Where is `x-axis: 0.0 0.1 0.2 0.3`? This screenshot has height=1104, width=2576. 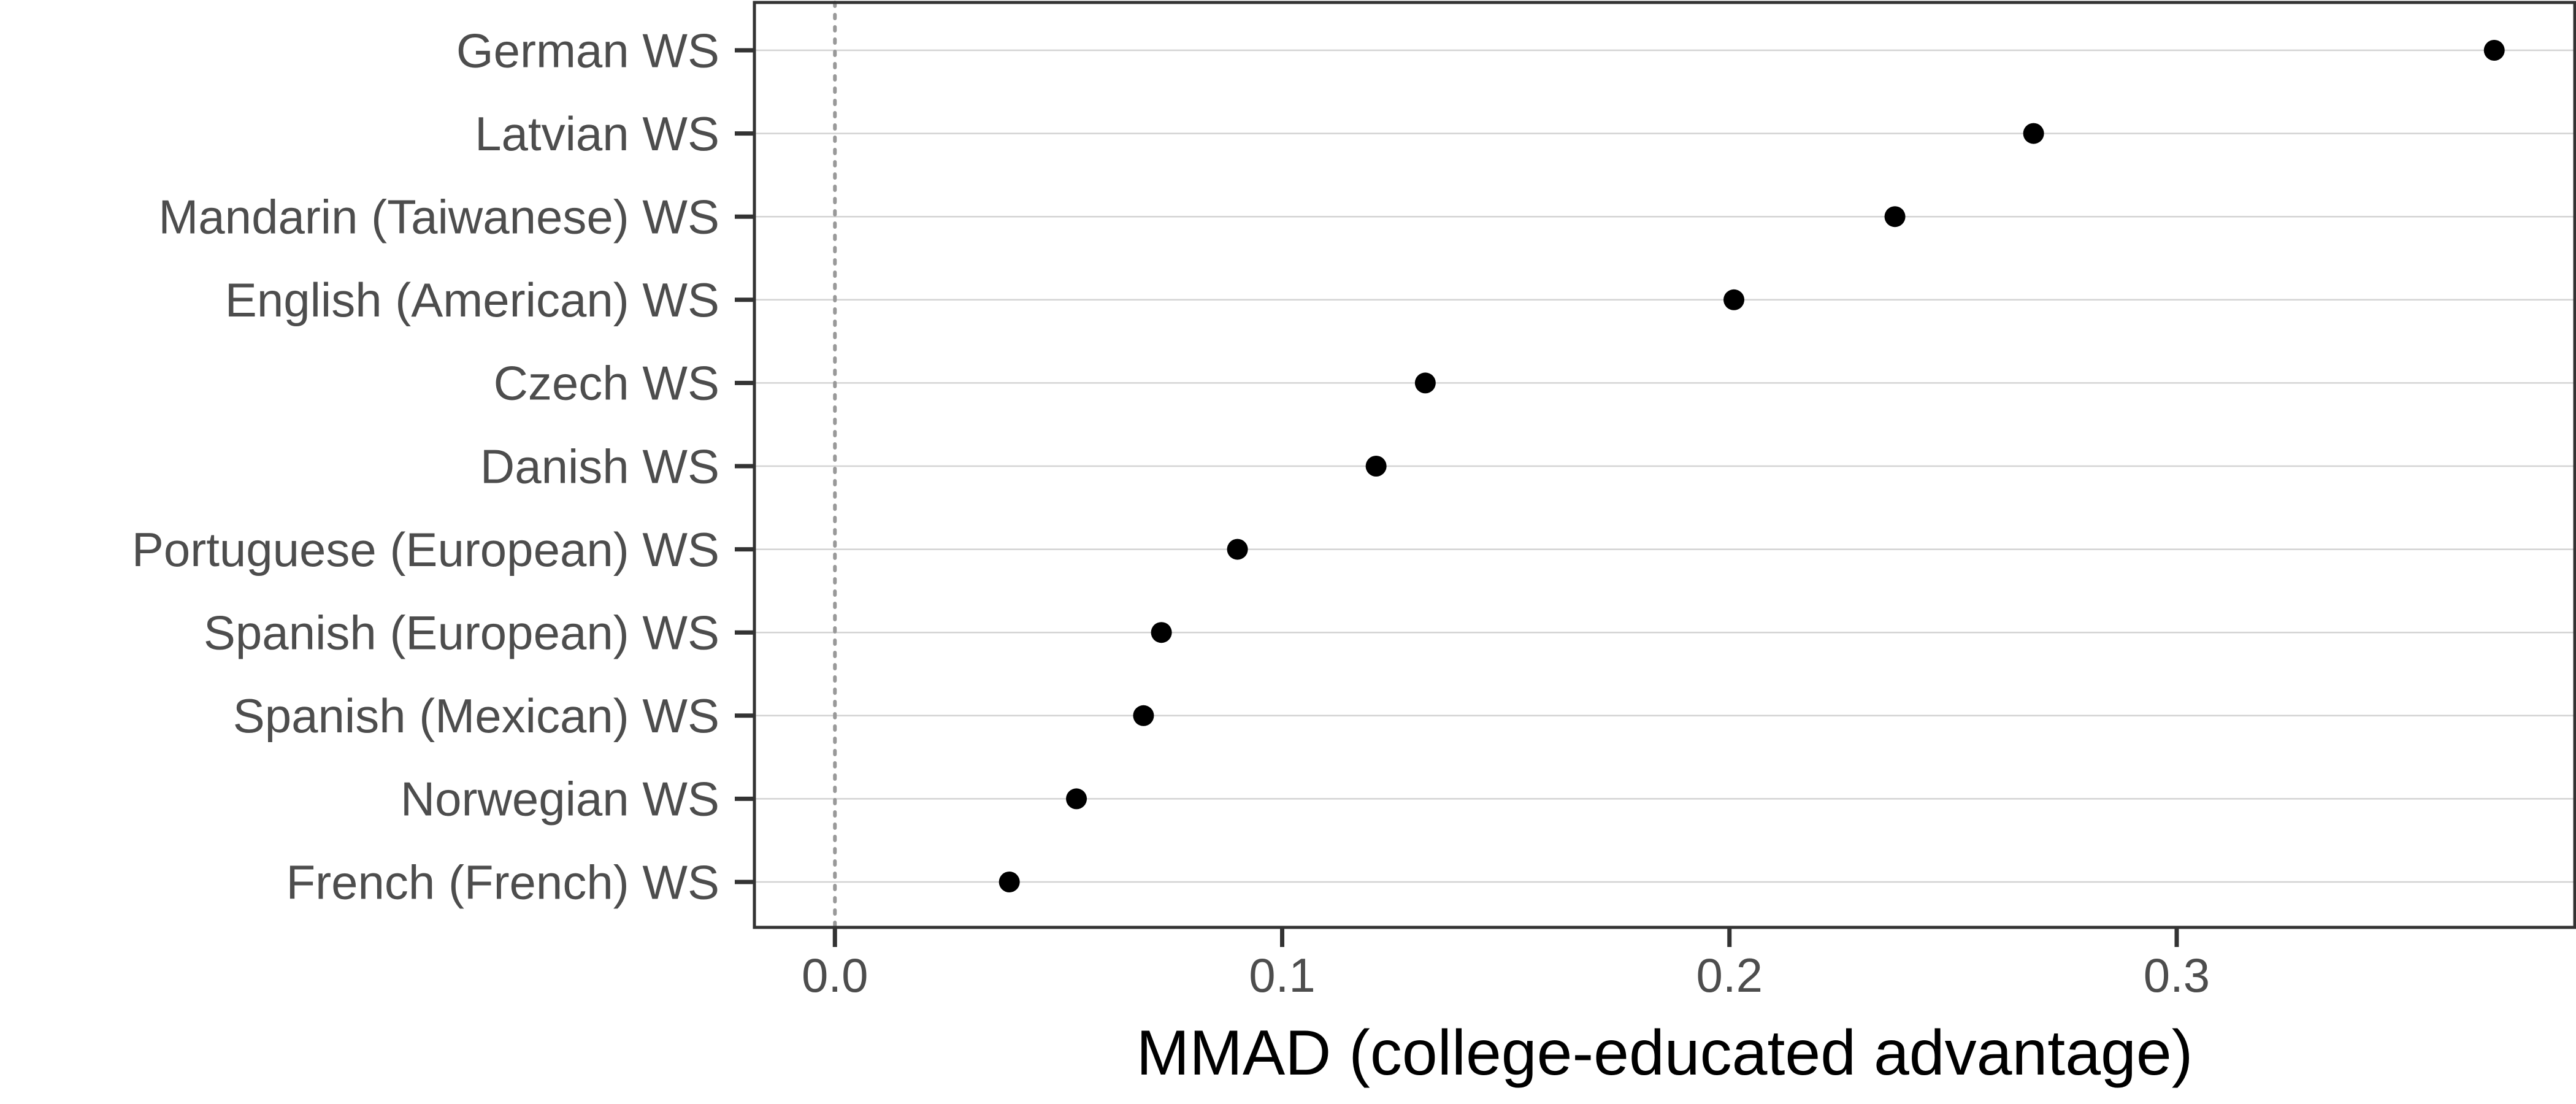
x-axis: 0.0 0.1 0.2 0.3 is located at coordinates (1506, 964).